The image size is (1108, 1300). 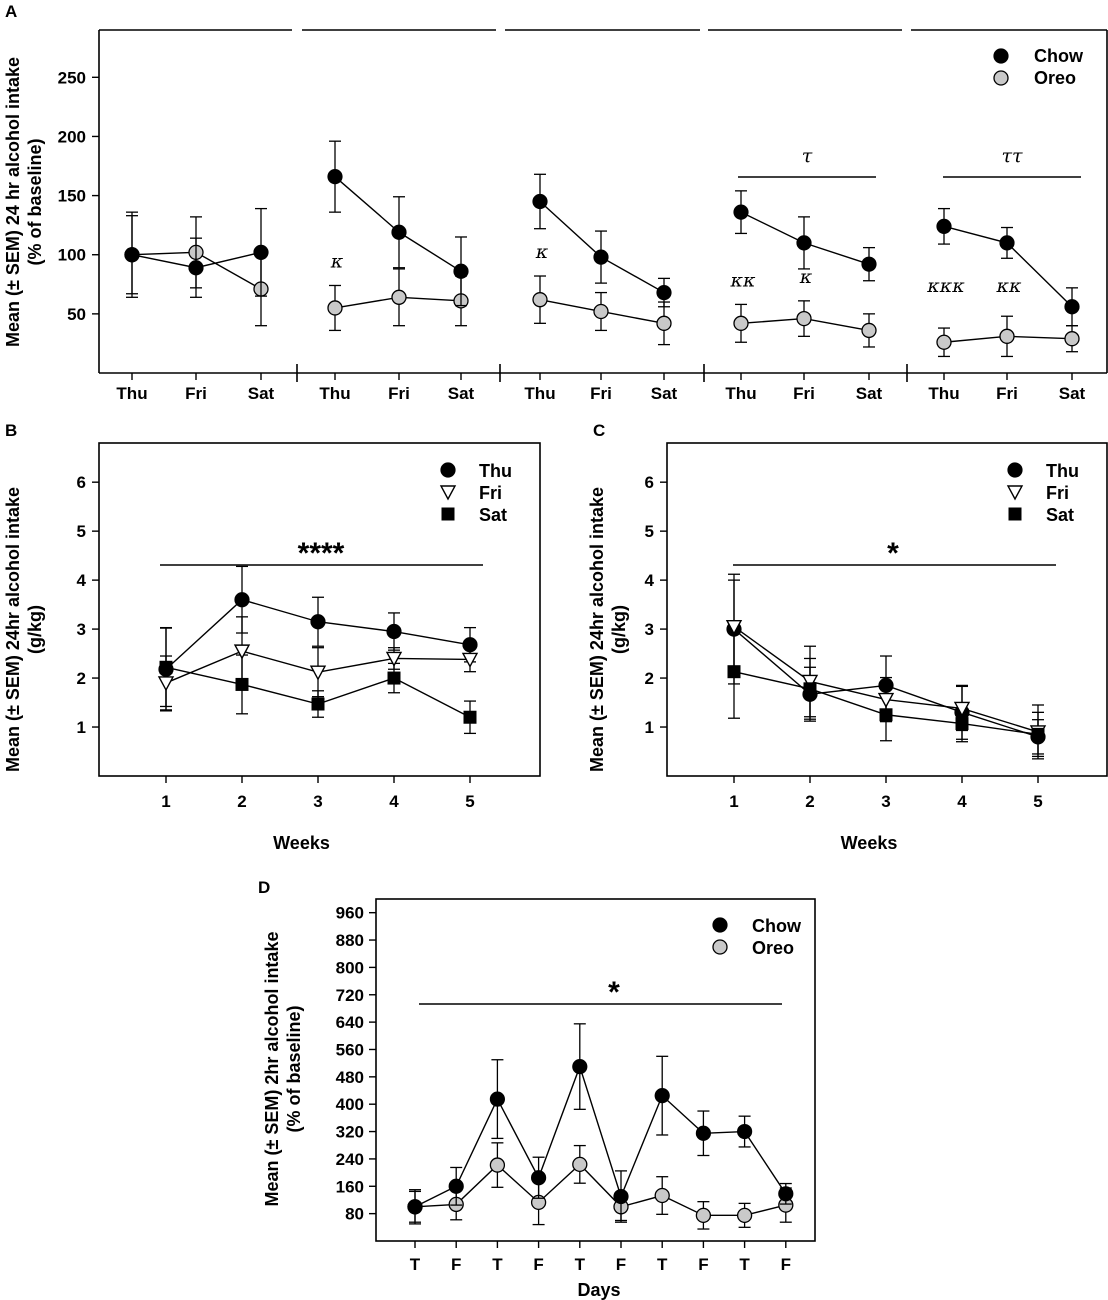 What do you see at coordinates (649, 678) in the screenshot?
I see `y-tick-label: 2` at bounding box center [649, 678].